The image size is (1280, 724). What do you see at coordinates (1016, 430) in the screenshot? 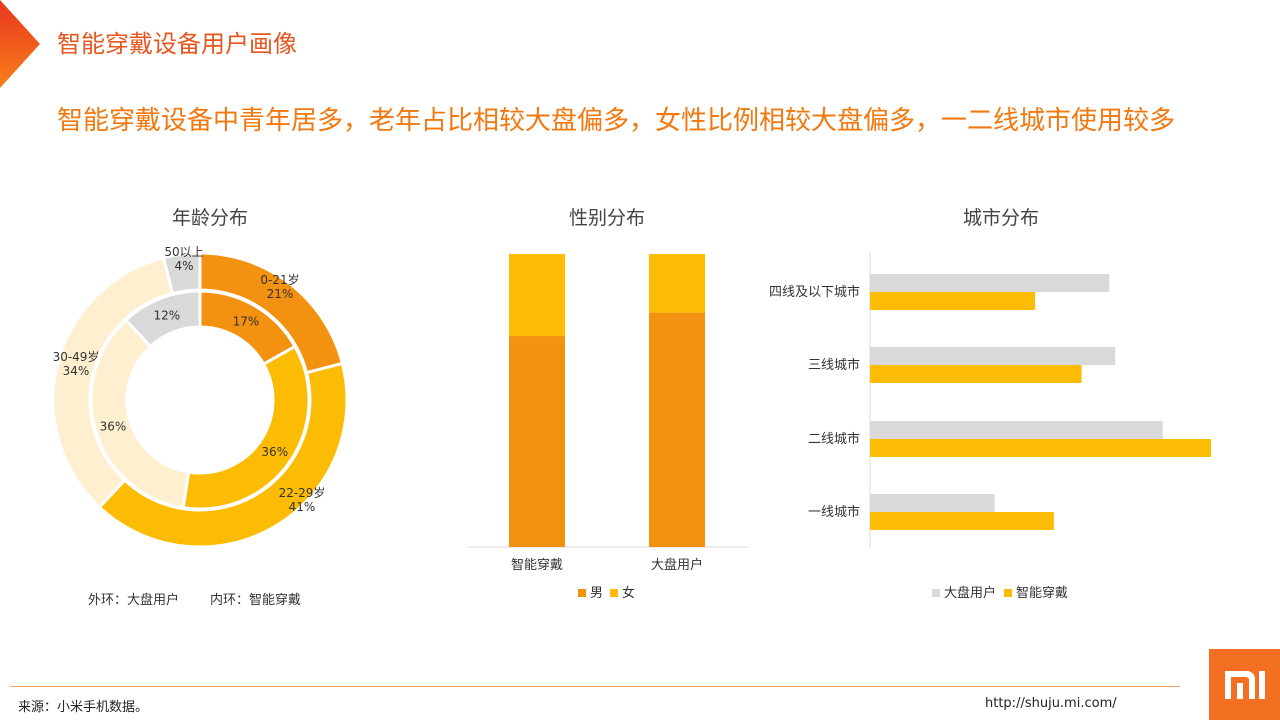
I see `city-bar-大盘用户-2` at bounding box center [1016, 430].